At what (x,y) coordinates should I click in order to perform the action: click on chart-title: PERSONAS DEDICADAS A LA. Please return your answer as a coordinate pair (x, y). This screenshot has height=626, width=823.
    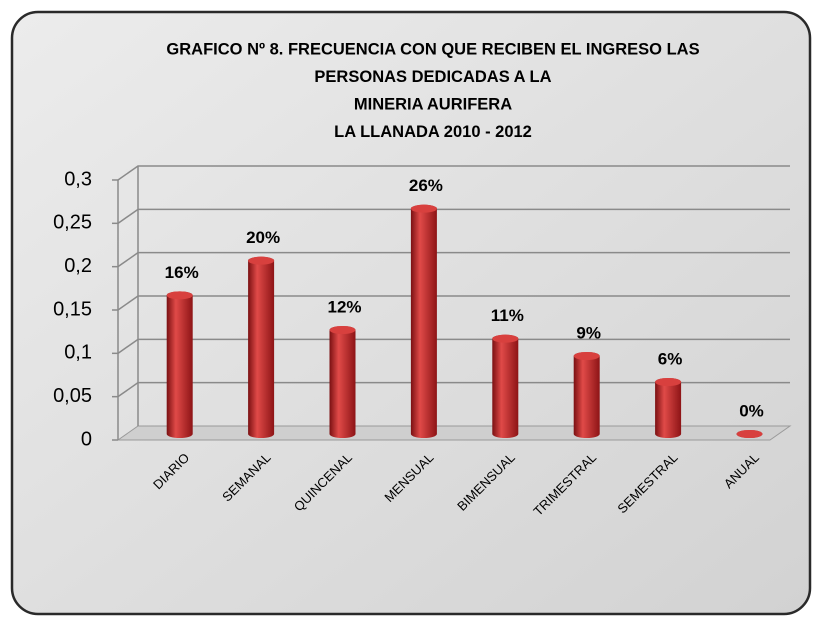
    Looking at the image, I should click on (432, 77).